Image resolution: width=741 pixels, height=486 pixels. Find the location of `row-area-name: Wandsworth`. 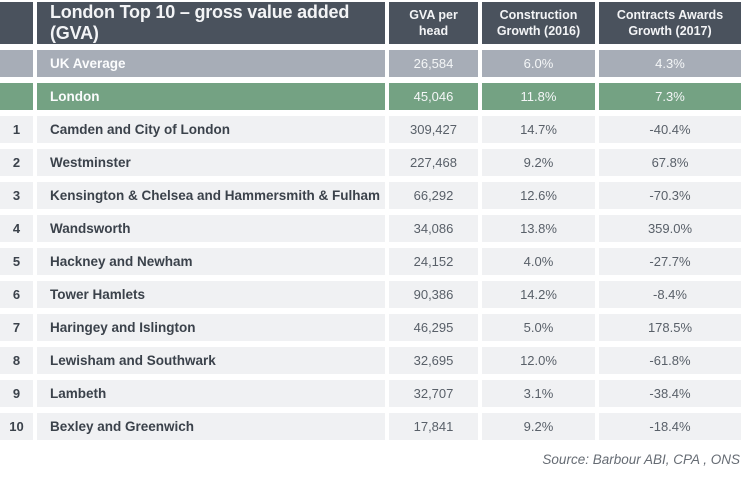

row-area-name: Wandsworth is located at coordinates (211, 228).